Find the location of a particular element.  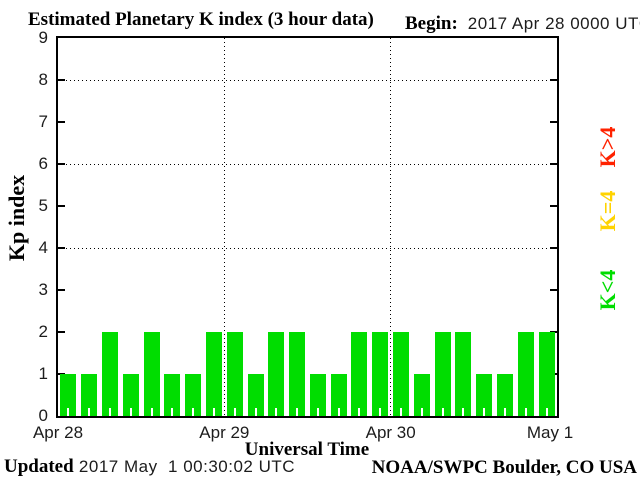

updated-value: 2017 May 1 00:30:02 UTC is located at coordinates (184, 466).